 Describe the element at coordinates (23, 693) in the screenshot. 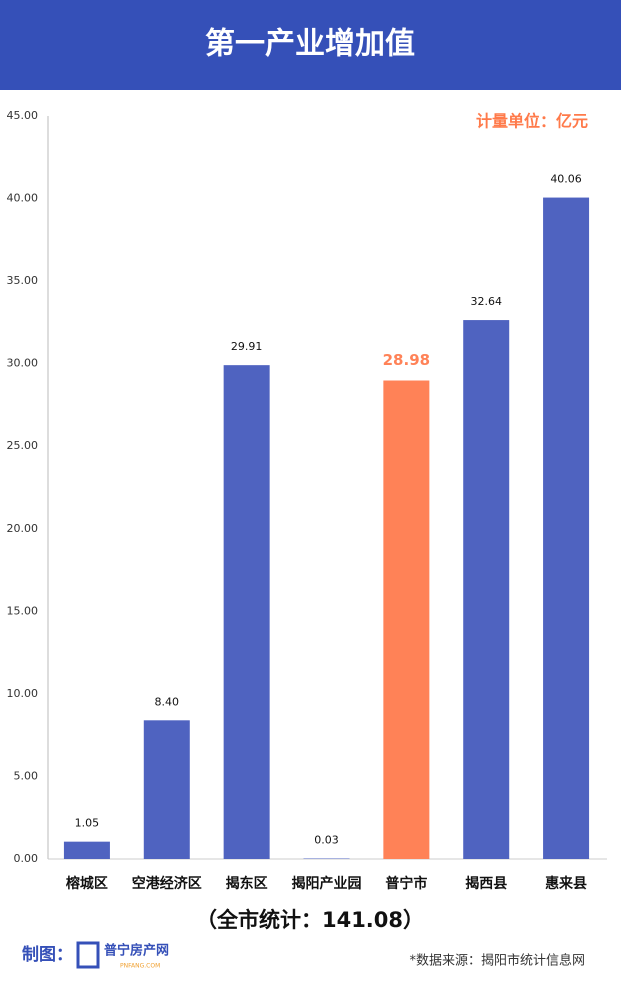

I see `y-tick-label: 10.00` at that location.